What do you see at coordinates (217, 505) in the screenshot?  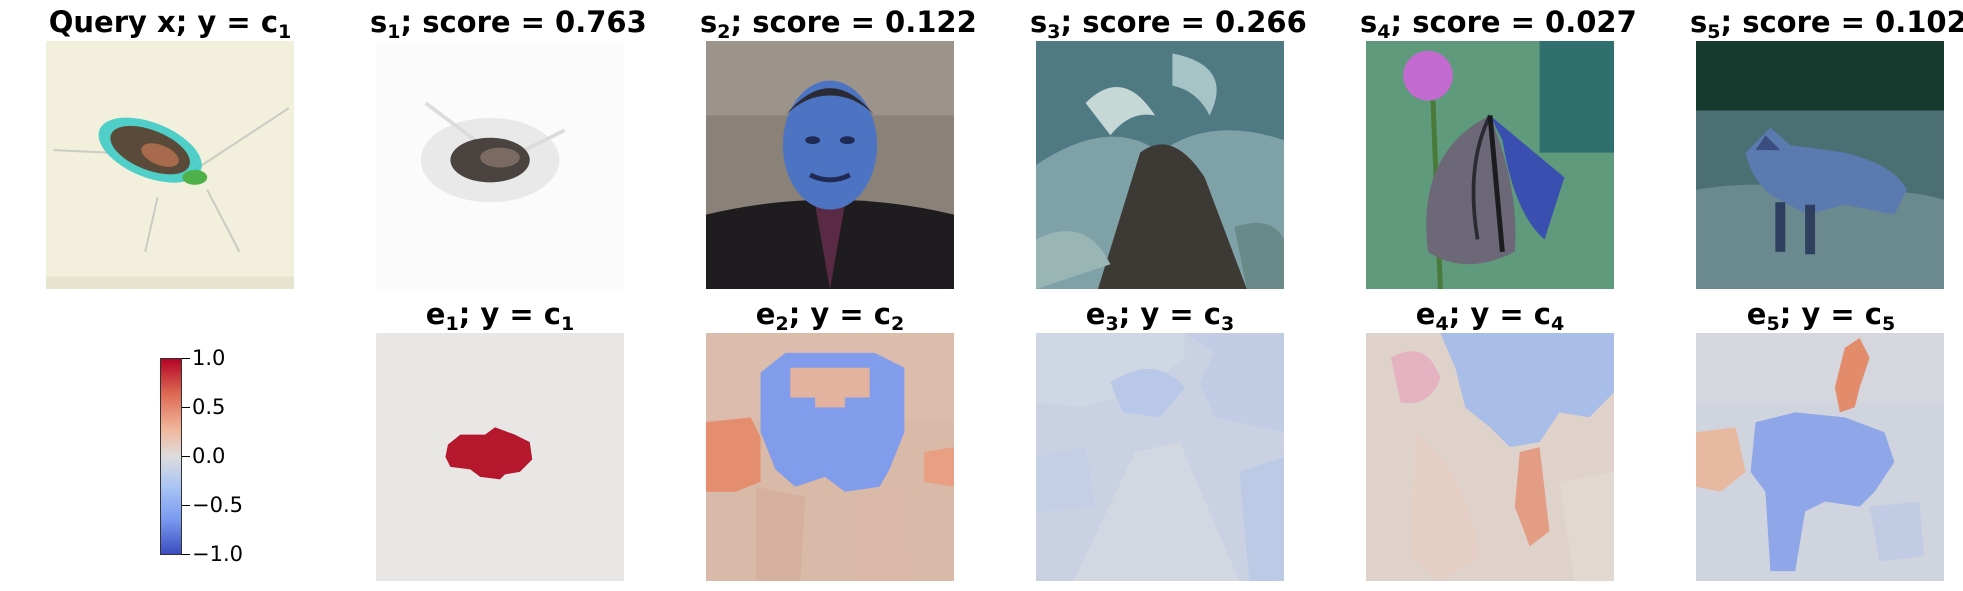 I see `colorbar-tick-label: −0.5` at bounding box center [217, 505].